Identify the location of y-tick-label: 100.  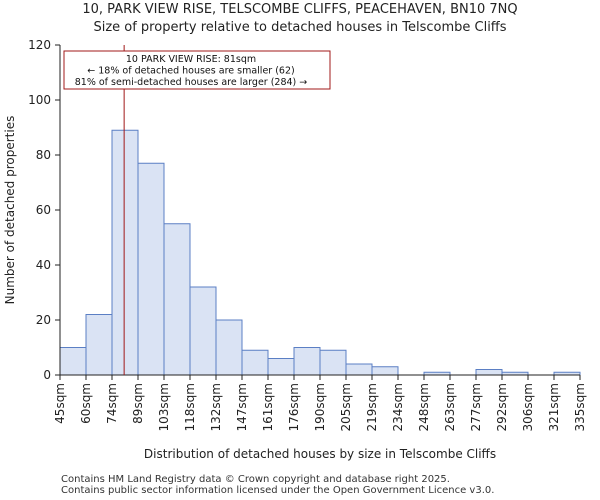
(39, 100).